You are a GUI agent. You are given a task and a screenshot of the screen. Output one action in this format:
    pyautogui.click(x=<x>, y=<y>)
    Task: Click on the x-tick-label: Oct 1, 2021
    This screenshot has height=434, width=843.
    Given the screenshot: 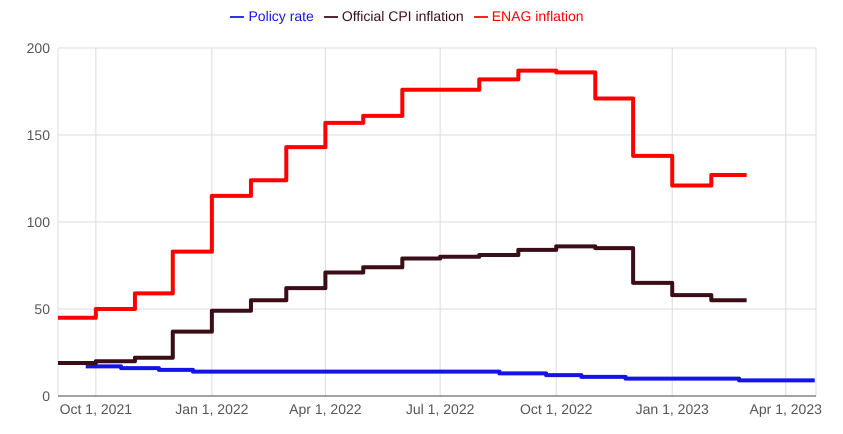 What is the action you would take?
    pyautogui.click(x=96, y=408)
    